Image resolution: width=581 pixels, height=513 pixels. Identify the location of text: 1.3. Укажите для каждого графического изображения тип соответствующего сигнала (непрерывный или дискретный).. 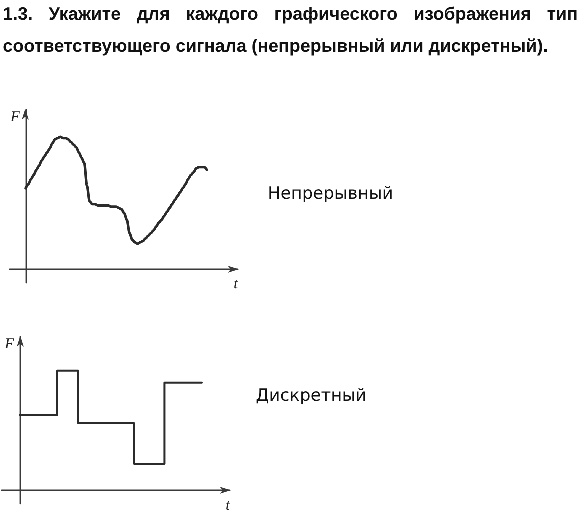
(290, 30).